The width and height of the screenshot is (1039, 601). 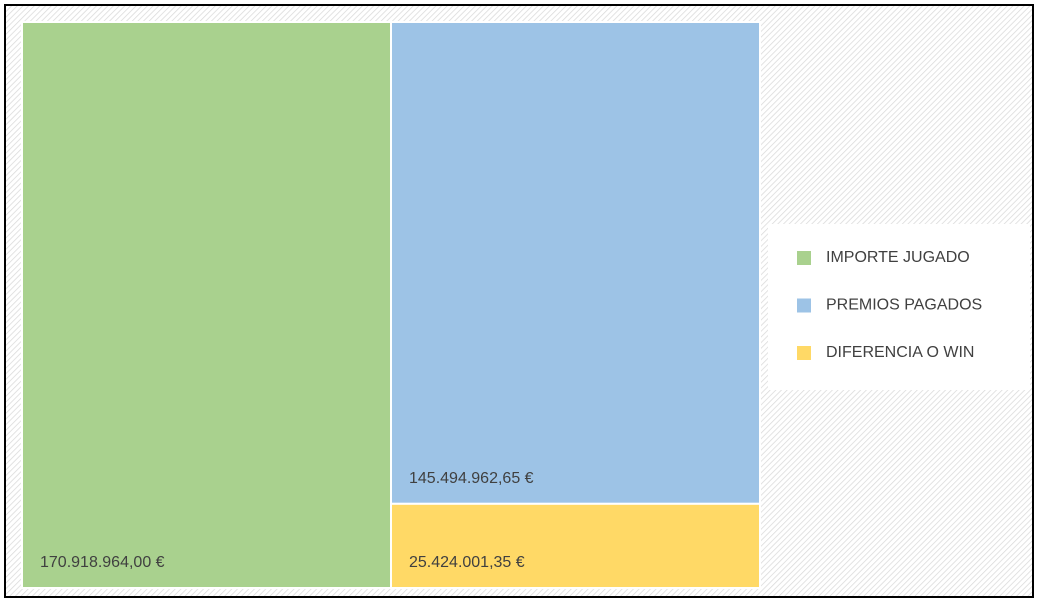 What do you see at coordinates (575, 545) in the screenshot?
I see `treemap-tile` at bounding box center [575, 545].